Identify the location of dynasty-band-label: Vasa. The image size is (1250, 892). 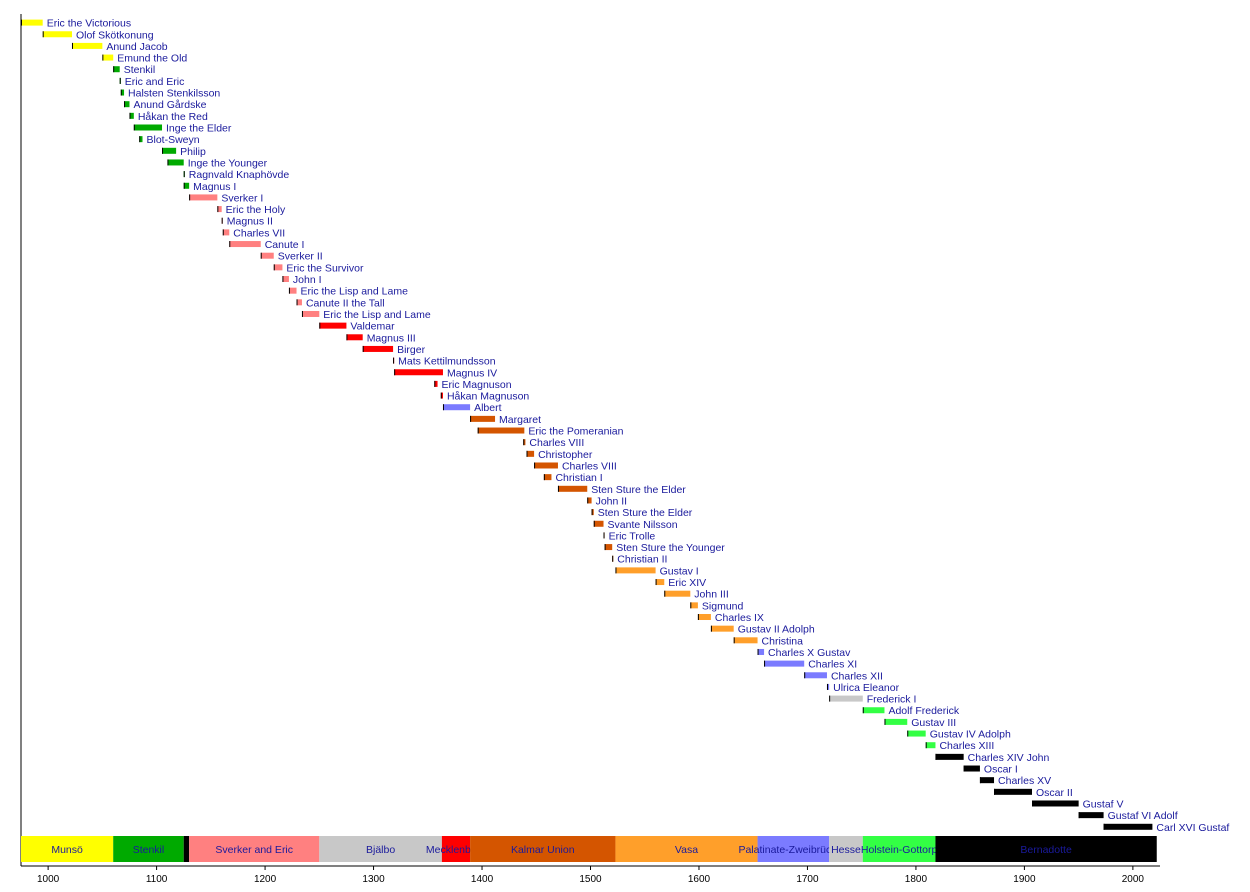
(686, 850).